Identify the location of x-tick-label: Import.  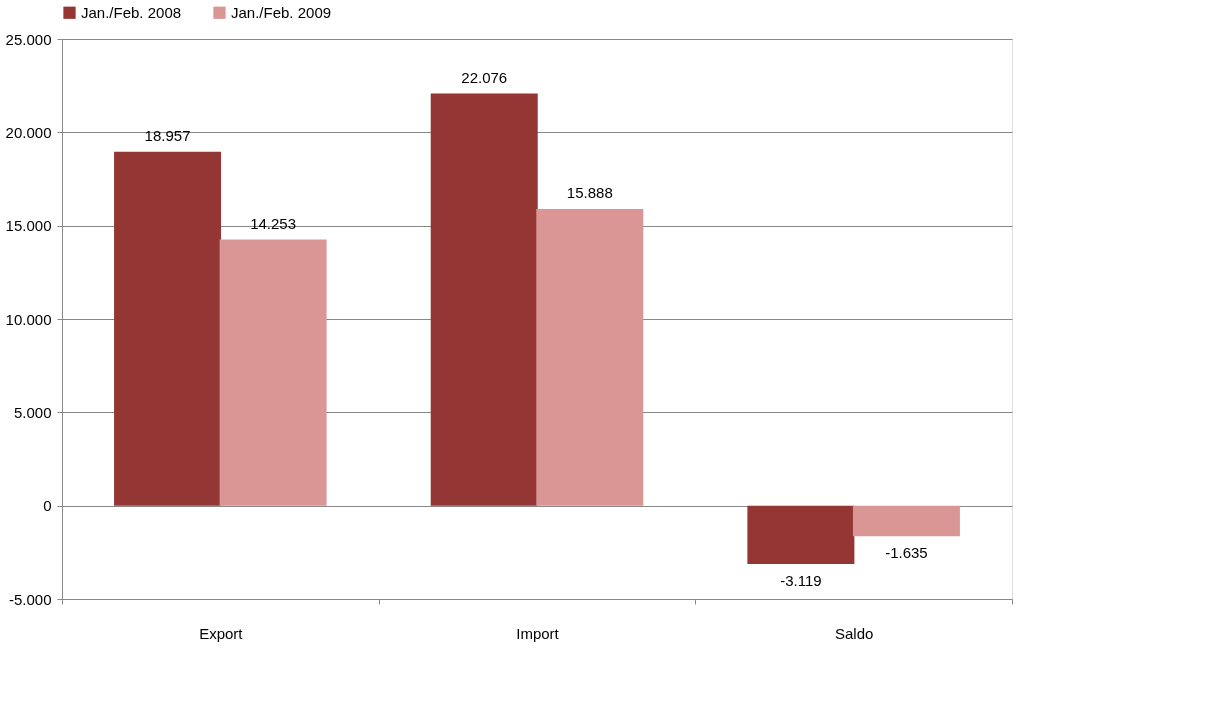
(538, 633).